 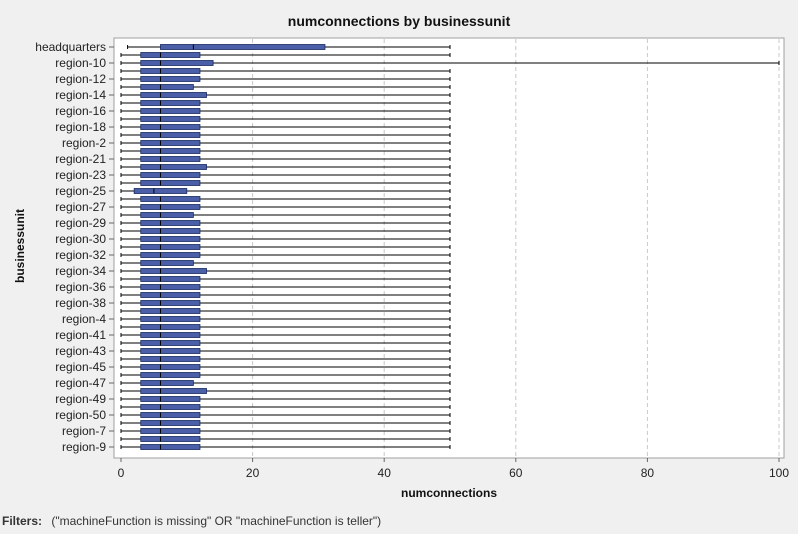 I want to click on y-tick-label-region-29: region-29, so click(x=80, y=223).